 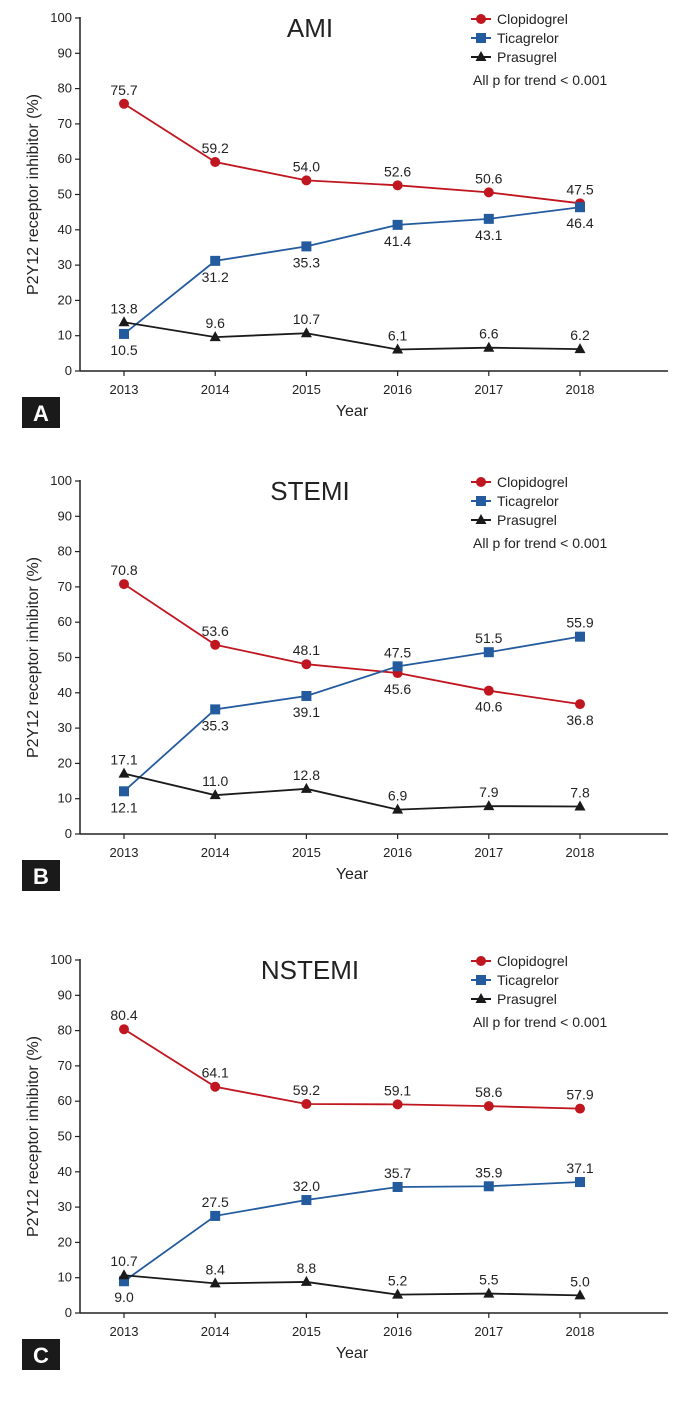 What do you see at coordinates (123, 1015) in the screenshot?
I see `data-label: 80.4` at bounding box center [123, 1015].